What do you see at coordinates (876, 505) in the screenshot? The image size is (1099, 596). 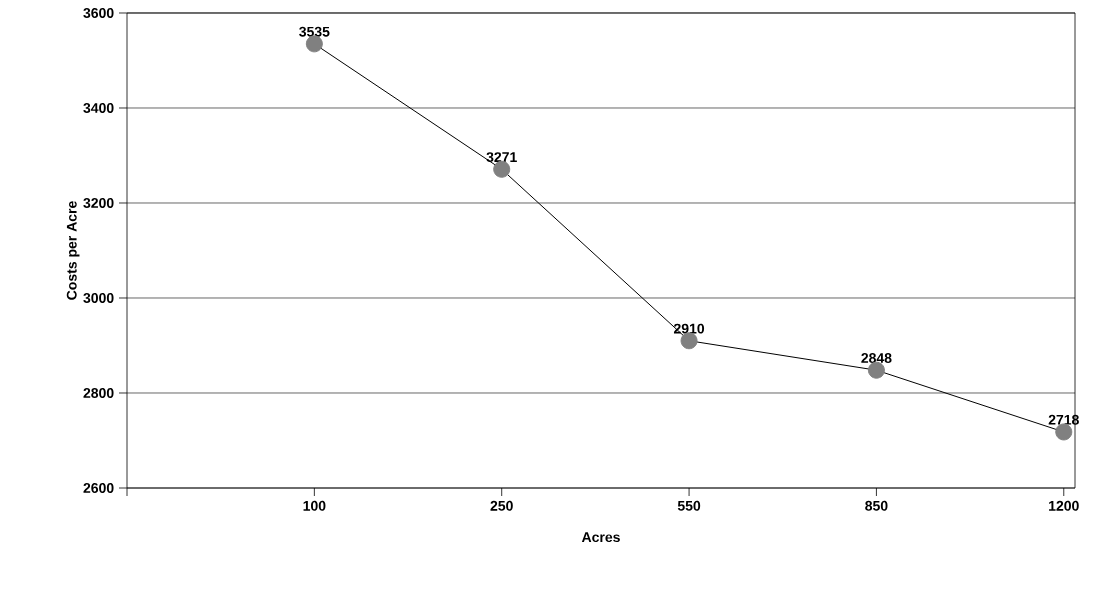 I see `x-tick-label: 850` at bounding box center [876, 505].